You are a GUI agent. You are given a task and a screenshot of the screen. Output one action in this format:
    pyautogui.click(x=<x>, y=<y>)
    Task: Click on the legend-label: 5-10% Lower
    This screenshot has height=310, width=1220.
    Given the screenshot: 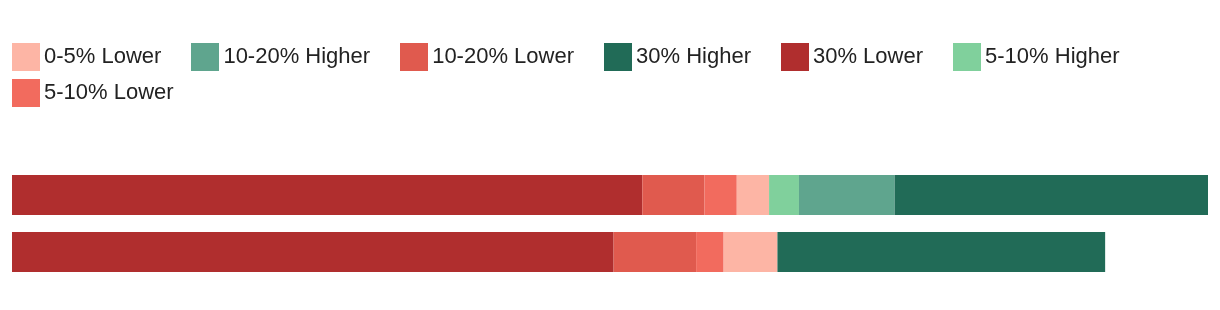 What is the action you would take?
    pyautogui.click(x=109, y=91)
    